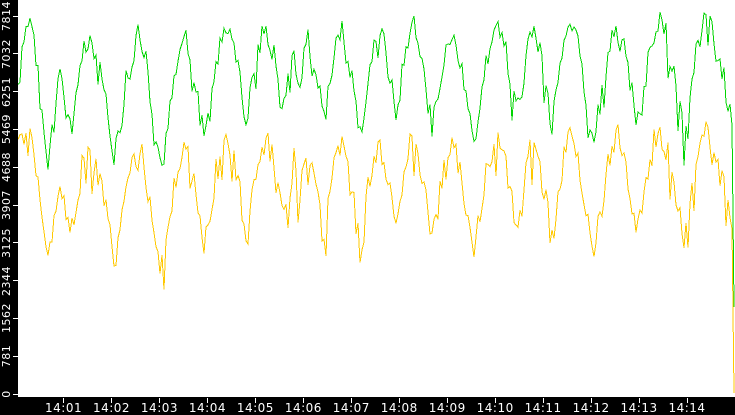 This screenshot has height=415, width=735. I want to click on y-tick-label: 7032, so click(6, 53).